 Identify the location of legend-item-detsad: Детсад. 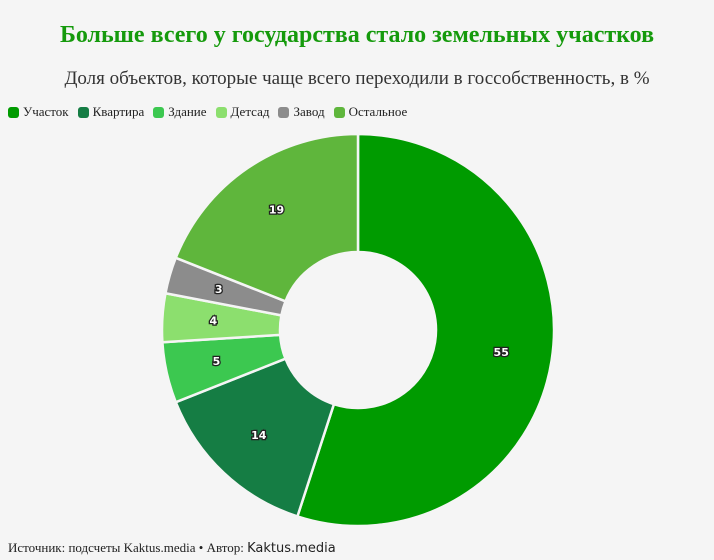
(242, 112).